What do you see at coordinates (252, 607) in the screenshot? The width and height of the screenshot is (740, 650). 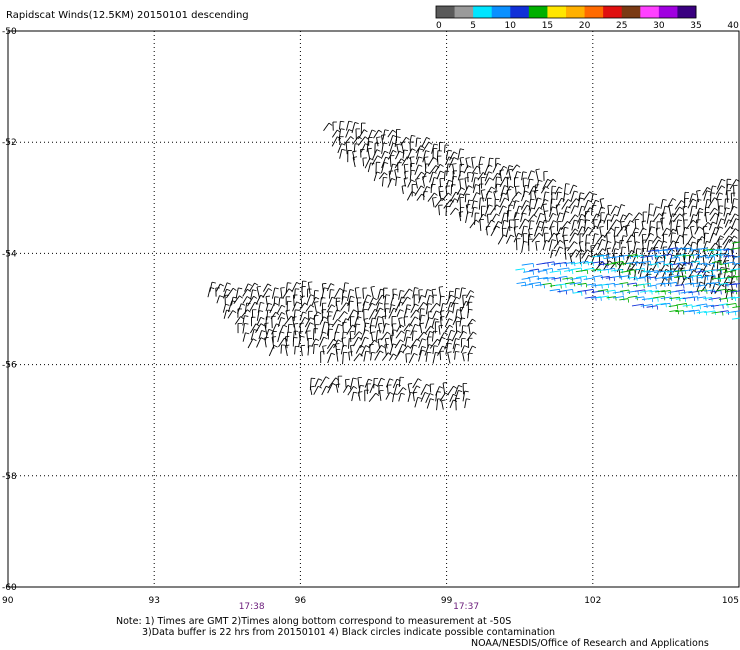 I see `time-label: 17:38` at bounding box center [252, 607].